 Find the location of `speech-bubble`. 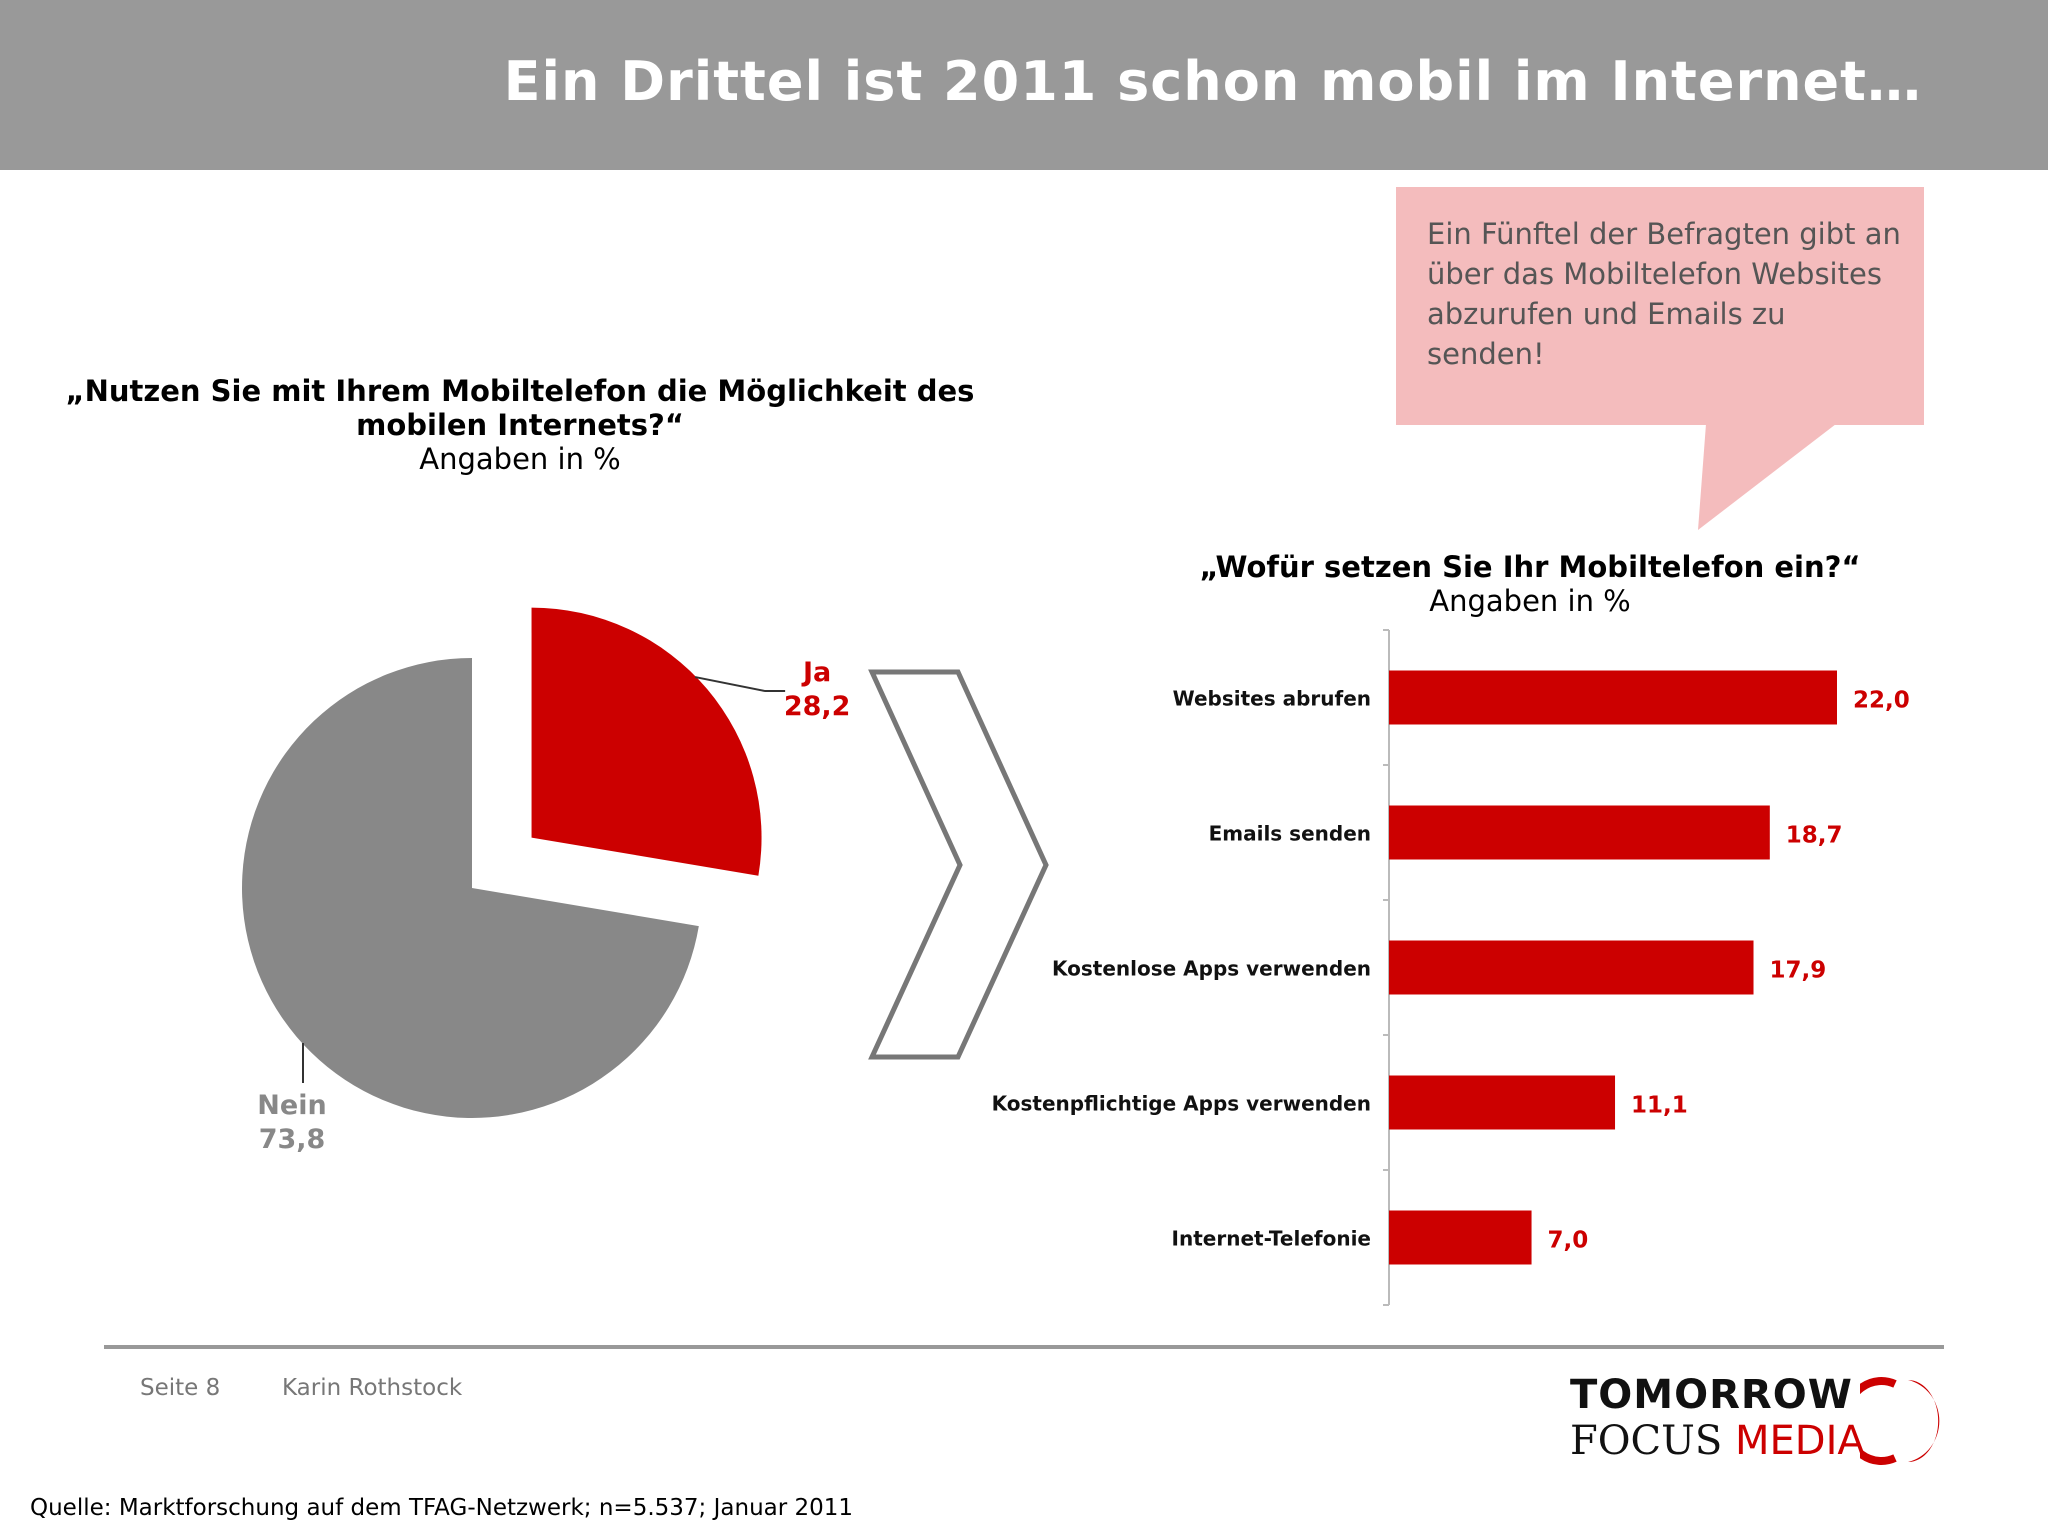

speech-bubble is located at coordinates (1660, 306).